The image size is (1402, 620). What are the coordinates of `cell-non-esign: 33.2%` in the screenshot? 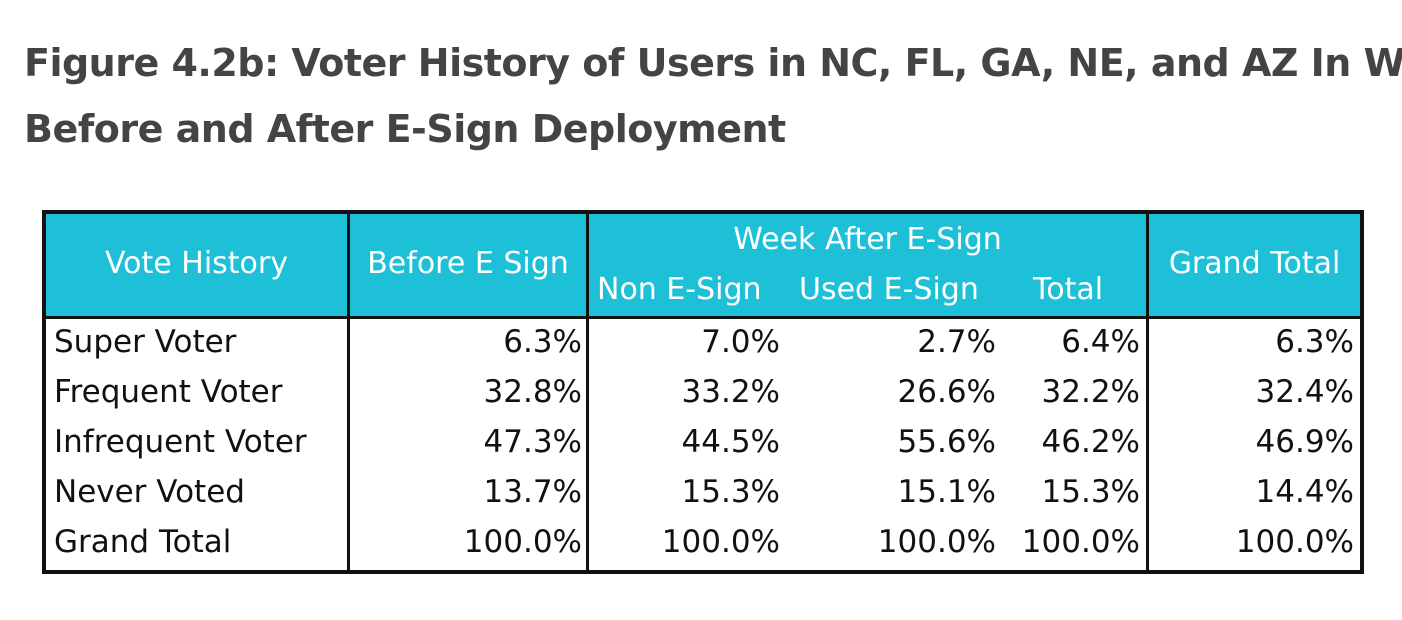 It's located at (730, 392).